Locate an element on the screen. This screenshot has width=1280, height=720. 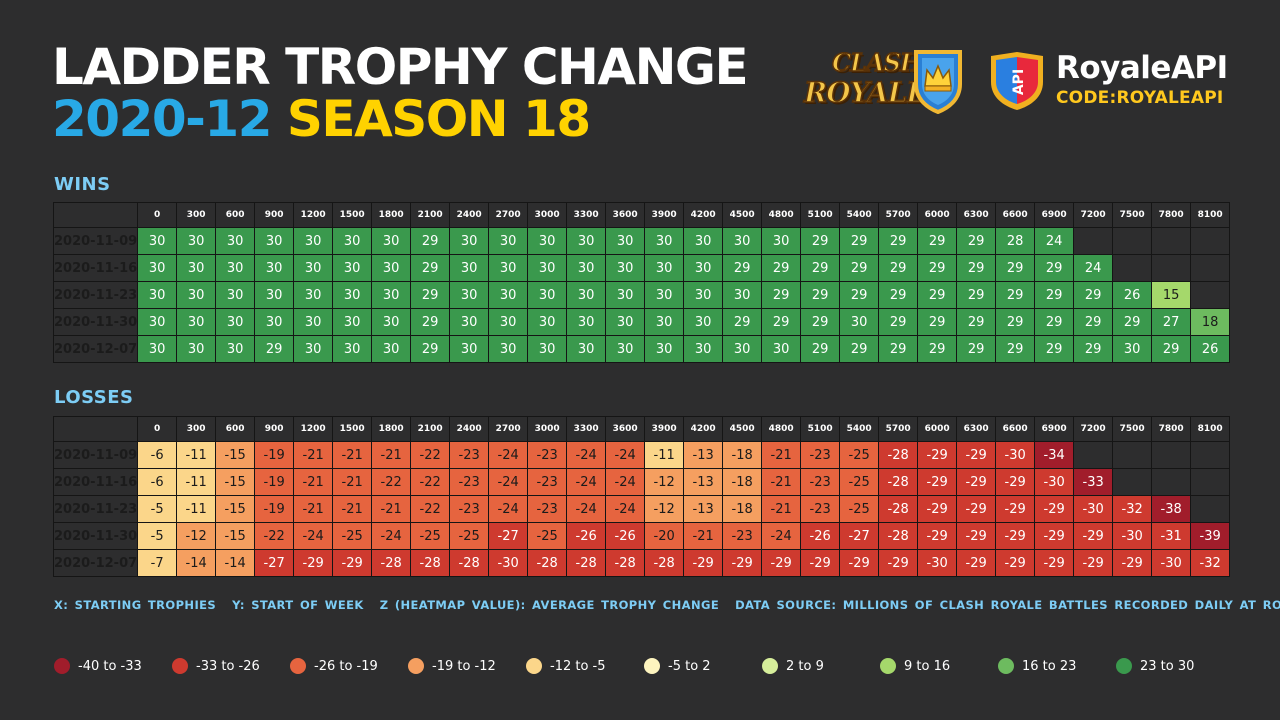
legend-label: -33 to -26 is located at coordinates (228, 666).